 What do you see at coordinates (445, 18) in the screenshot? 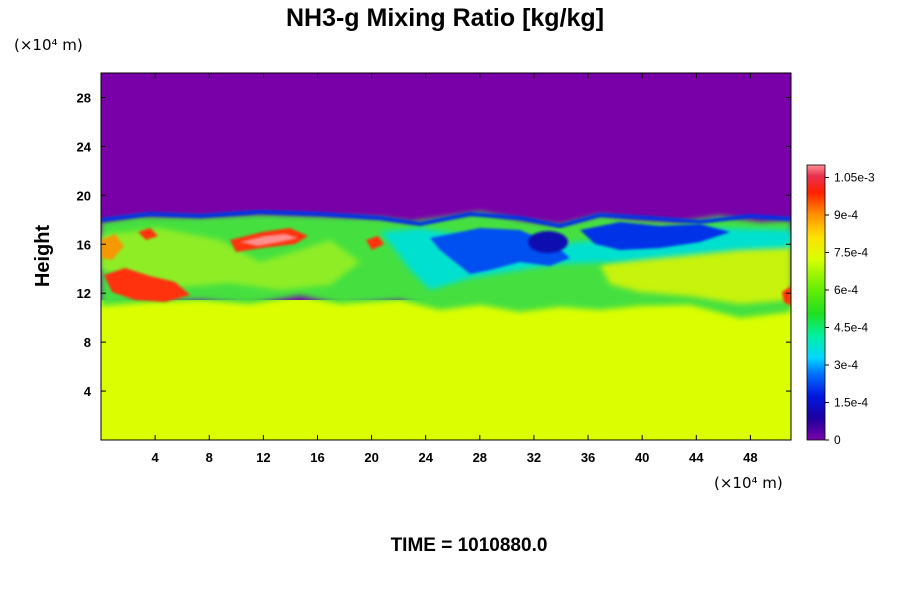
I see `chart-title: NH3-g Mixing Ratio [kg/kg]` at bounding box center [445, 18].